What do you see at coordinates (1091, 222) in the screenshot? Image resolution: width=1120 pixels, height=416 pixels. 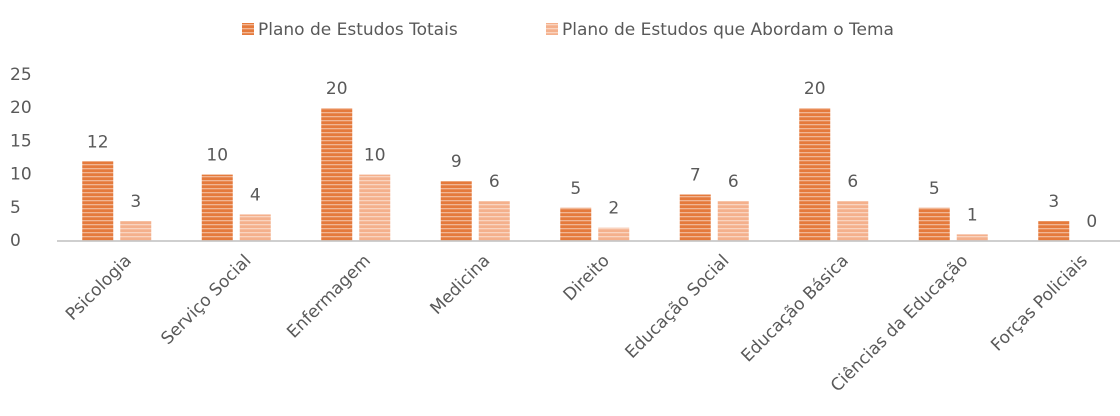 I see `data-label: 0` at bounding box center [1091, 222].